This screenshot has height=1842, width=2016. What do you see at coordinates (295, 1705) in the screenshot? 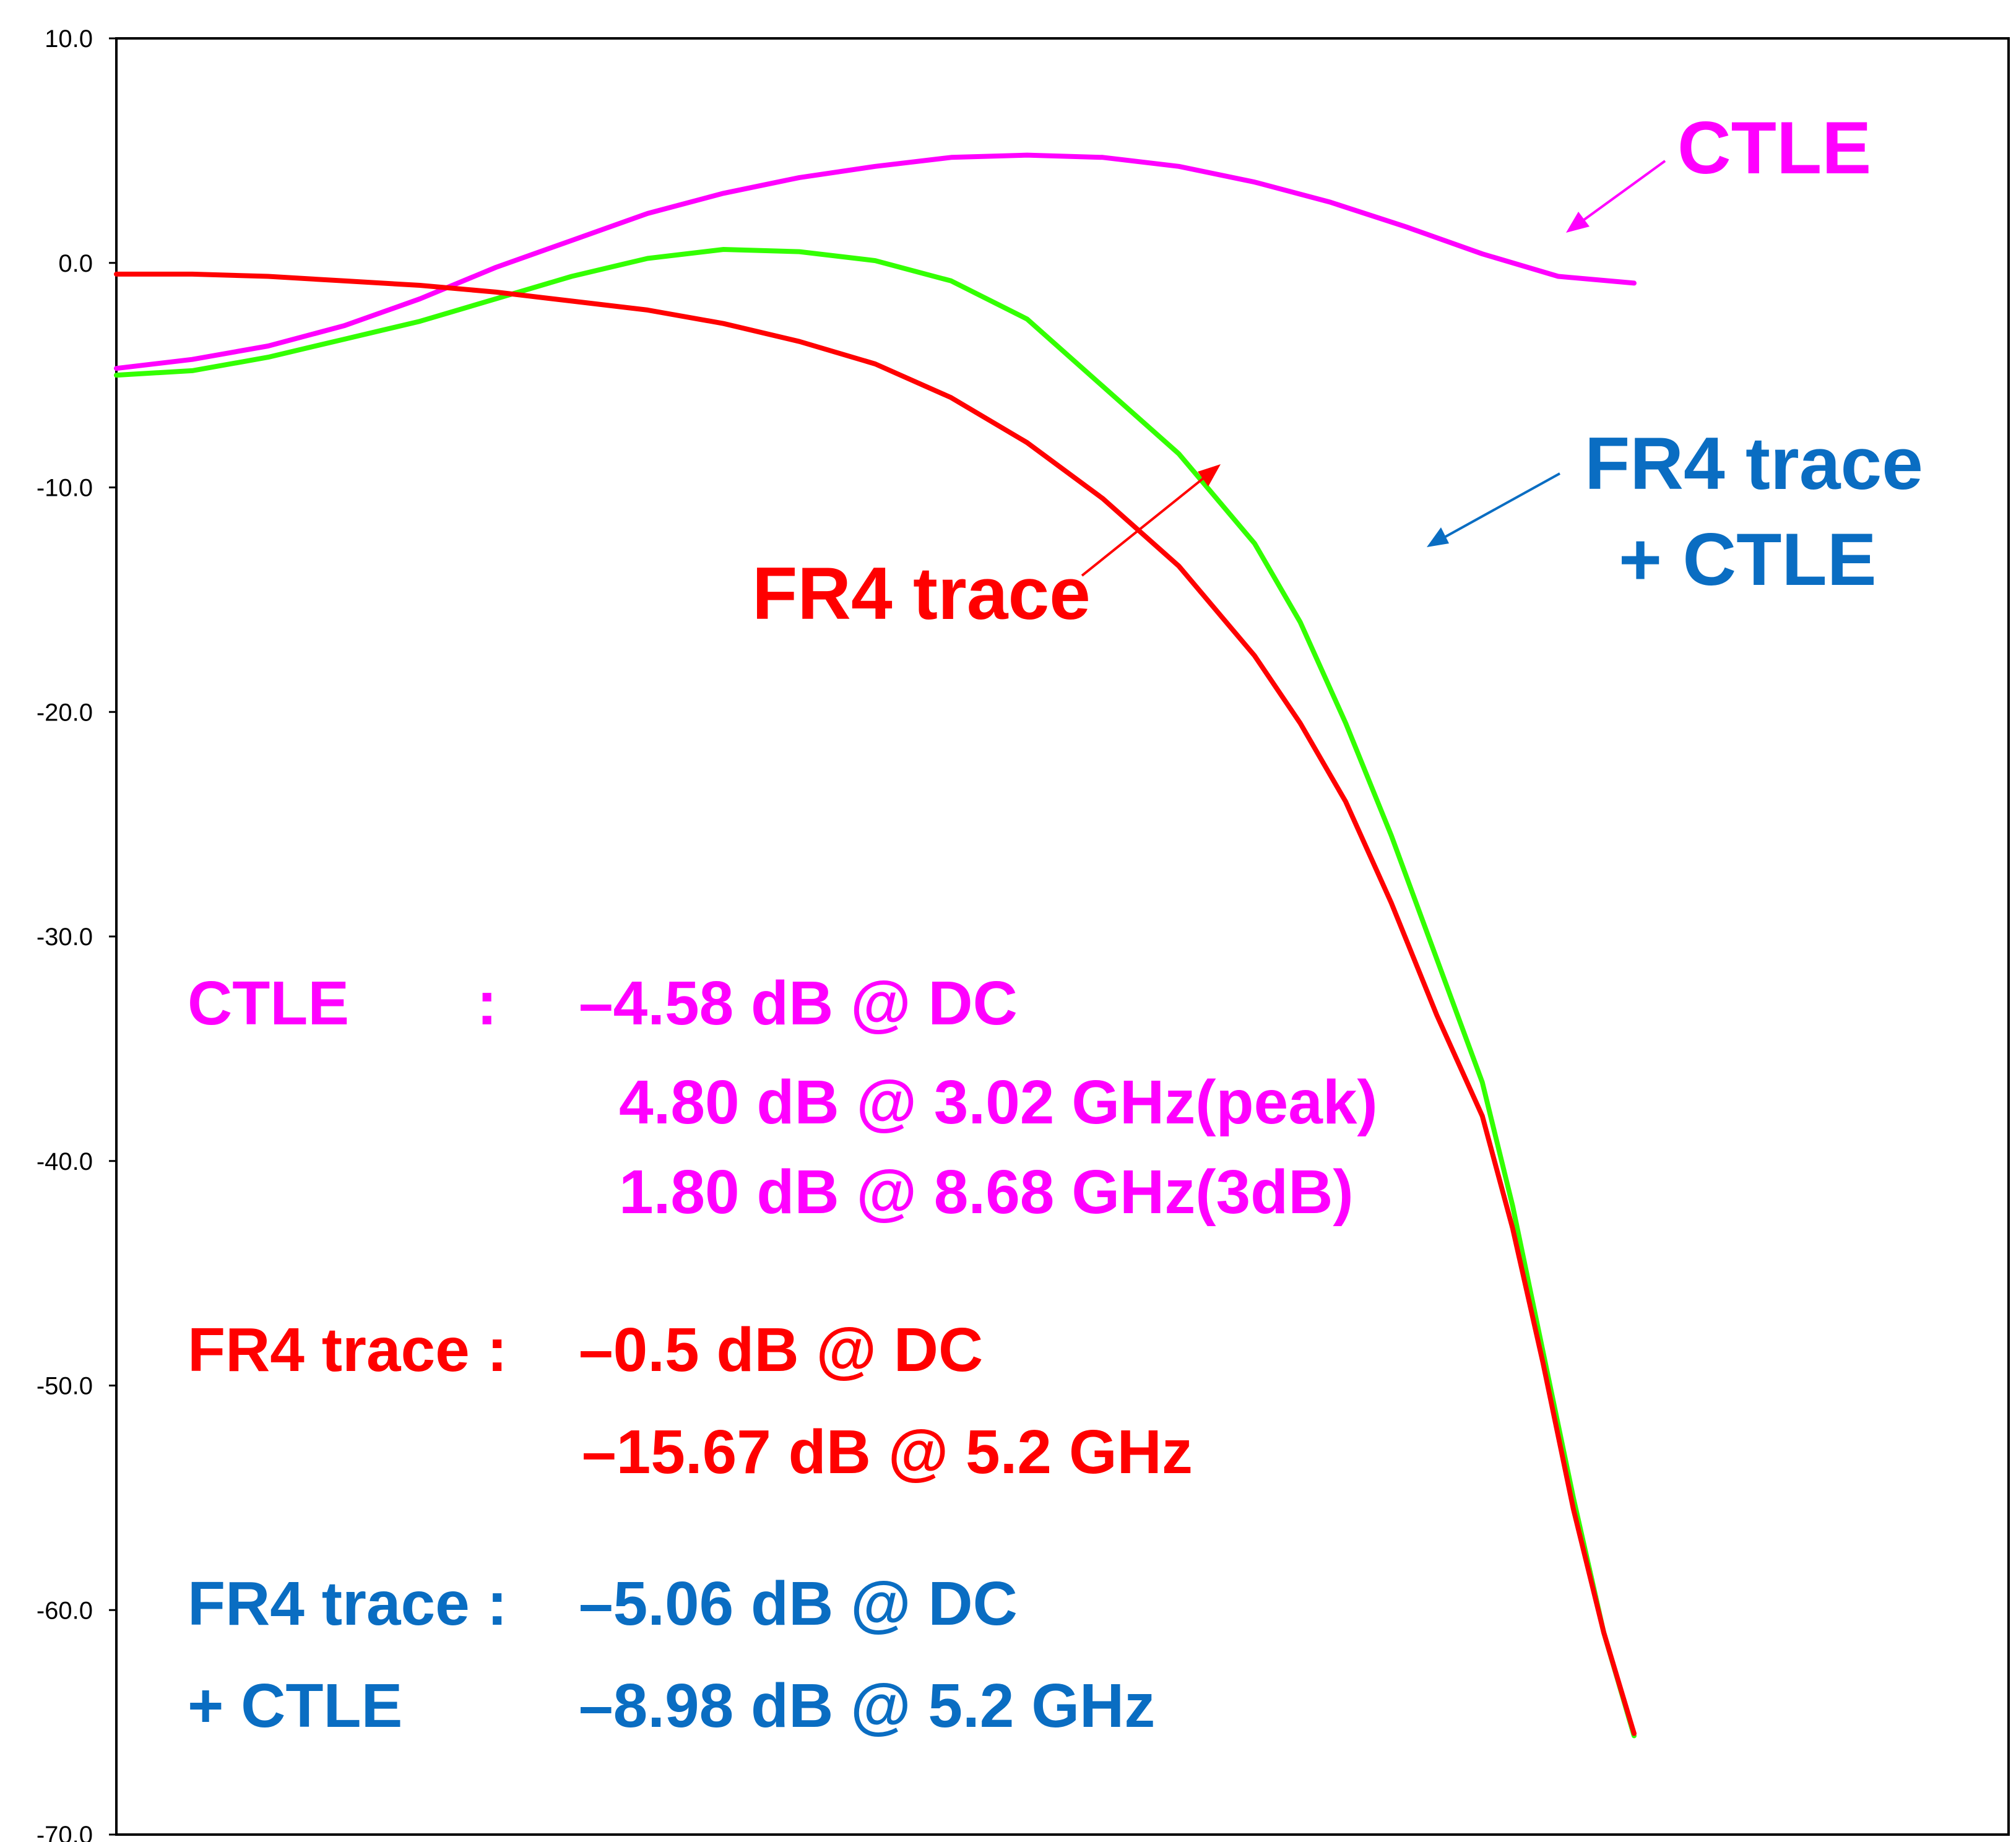
I see `combo-notes-name-line2: + CTLE` at bounding box center [295, 1705].